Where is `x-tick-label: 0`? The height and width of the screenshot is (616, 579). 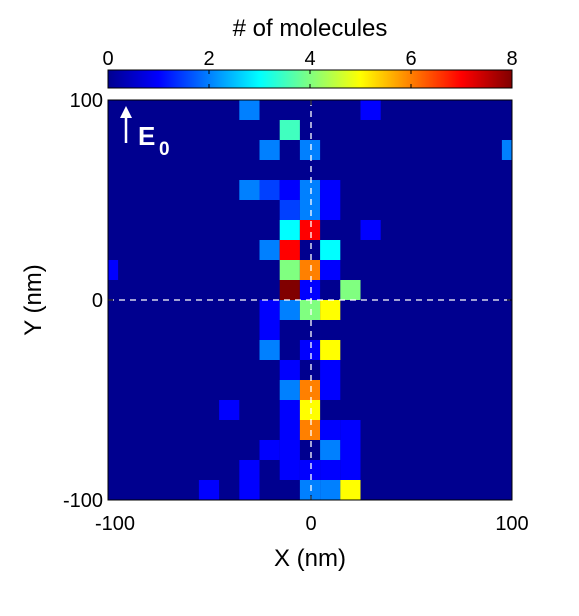
x-tick-label: 0 is located at coordinates (310, 524).